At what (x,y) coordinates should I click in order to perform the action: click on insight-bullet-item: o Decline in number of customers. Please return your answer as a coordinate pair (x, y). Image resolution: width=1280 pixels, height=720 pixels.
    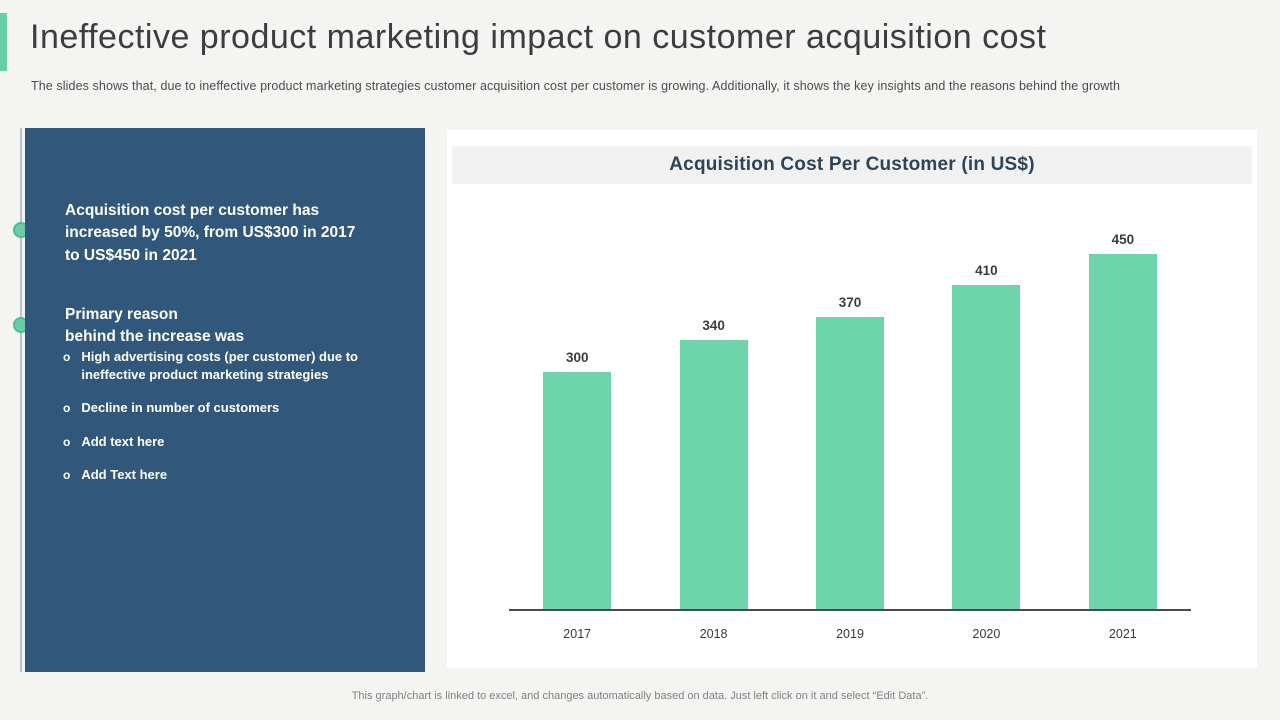
    Looking at the image, I should click on (219, 408).